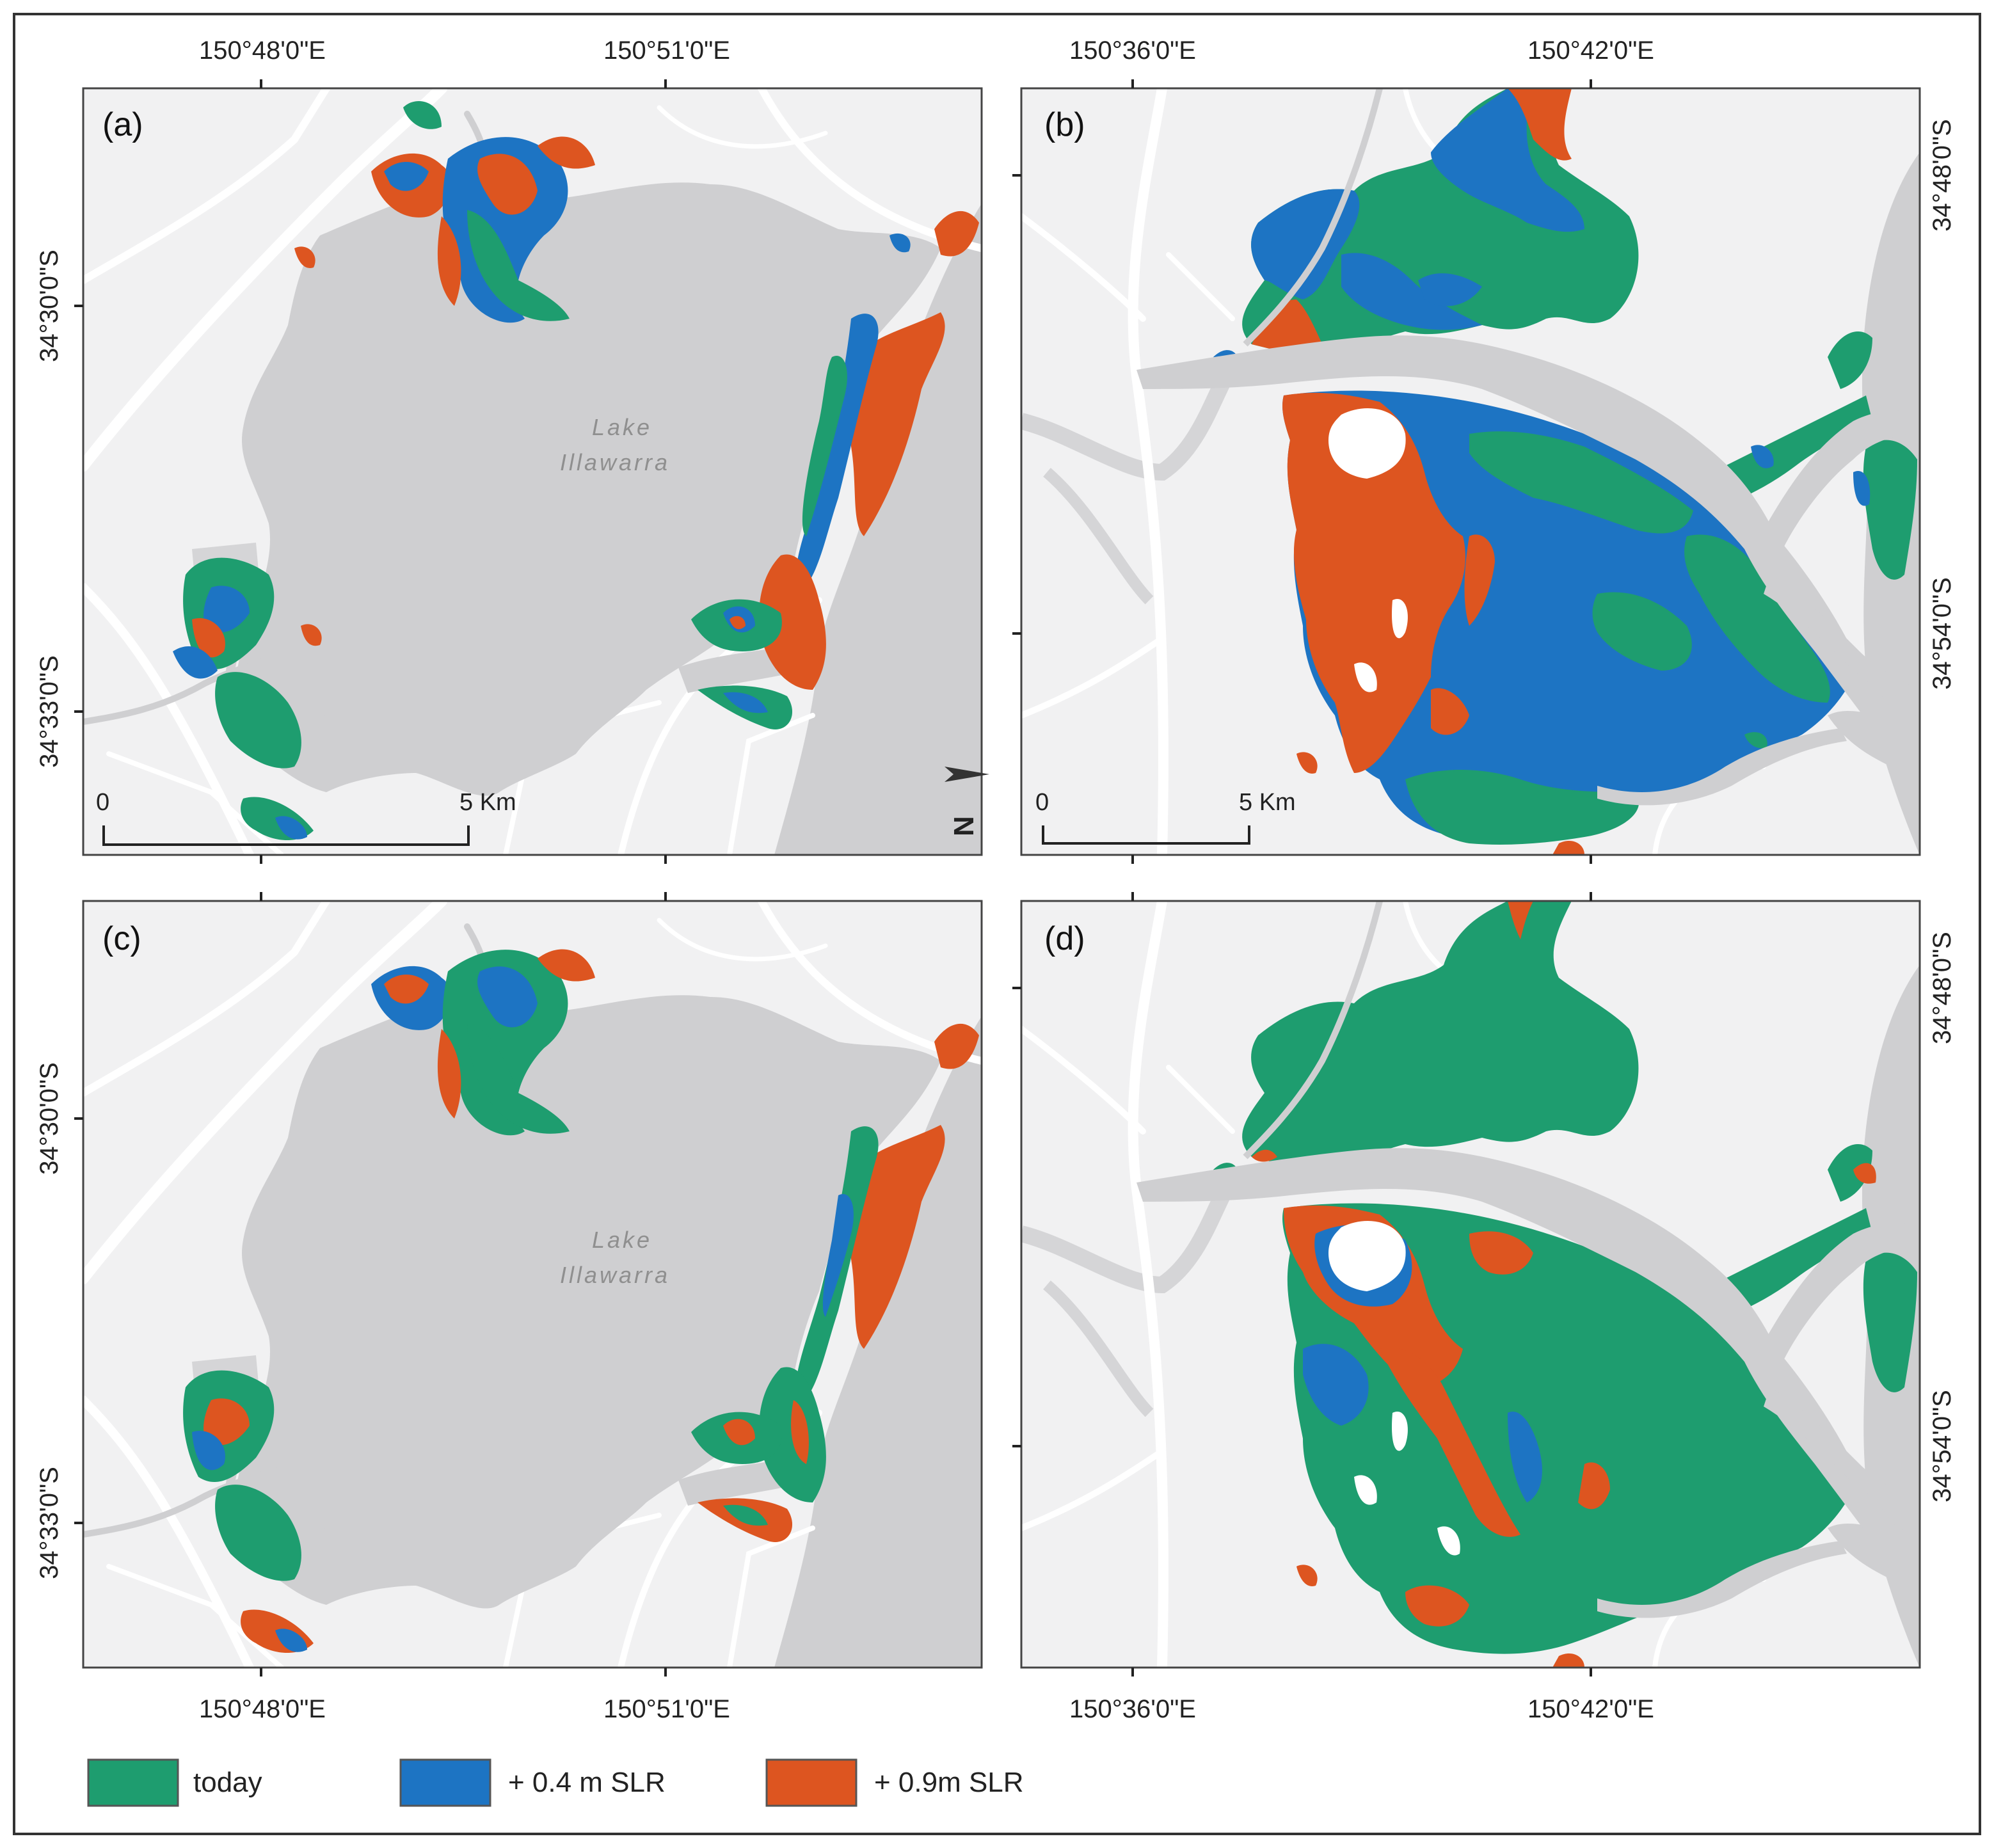 Image resolution: width=1994 pixels, height=1848 pixels. Describe the element at coordinates (262, 51) in the screenshot. I see `panel-a-lon-tick-1: 150°48'0"E` at that location.